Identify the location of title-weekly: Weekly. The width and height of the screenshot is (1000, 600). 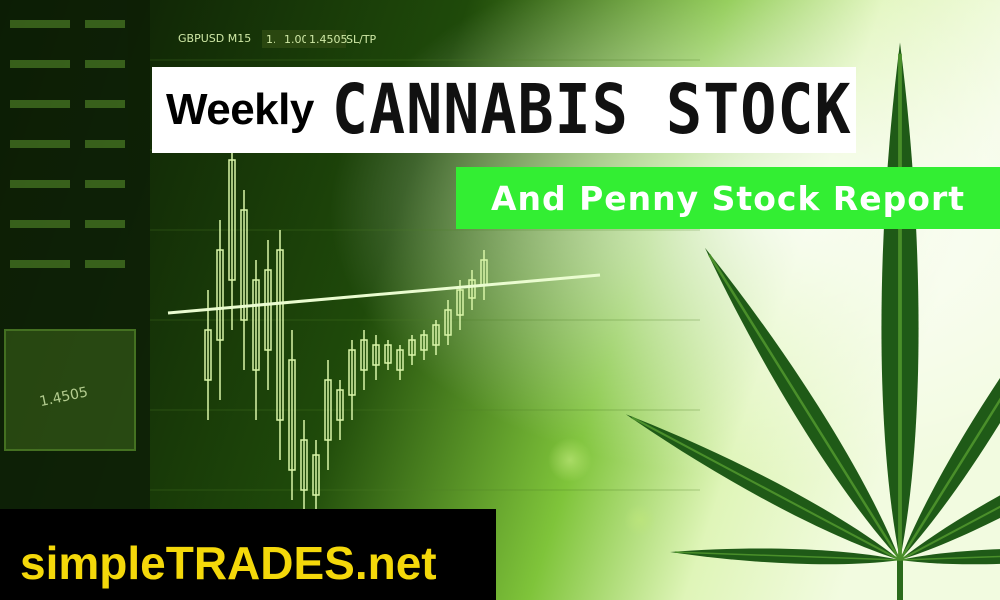
(240, 109).